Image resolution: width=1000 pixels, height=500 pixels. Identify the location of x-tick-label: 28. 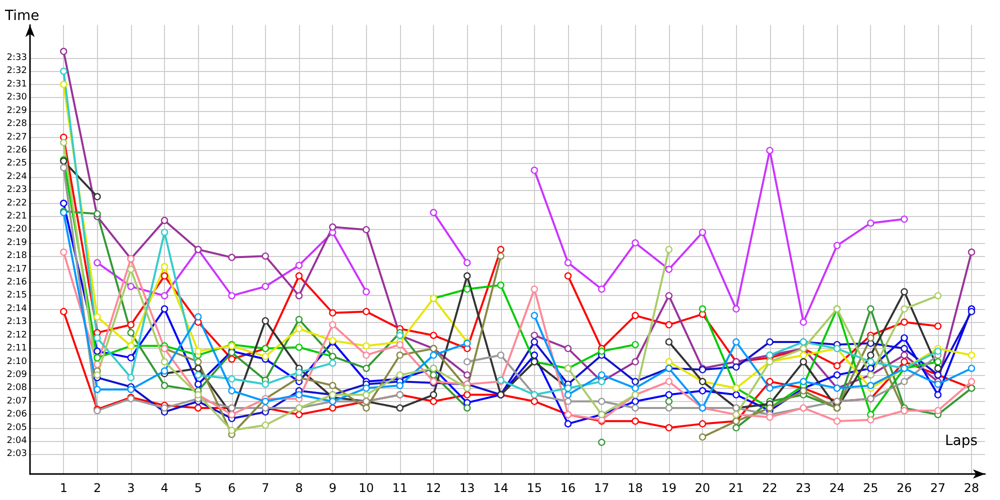
(972, 488).